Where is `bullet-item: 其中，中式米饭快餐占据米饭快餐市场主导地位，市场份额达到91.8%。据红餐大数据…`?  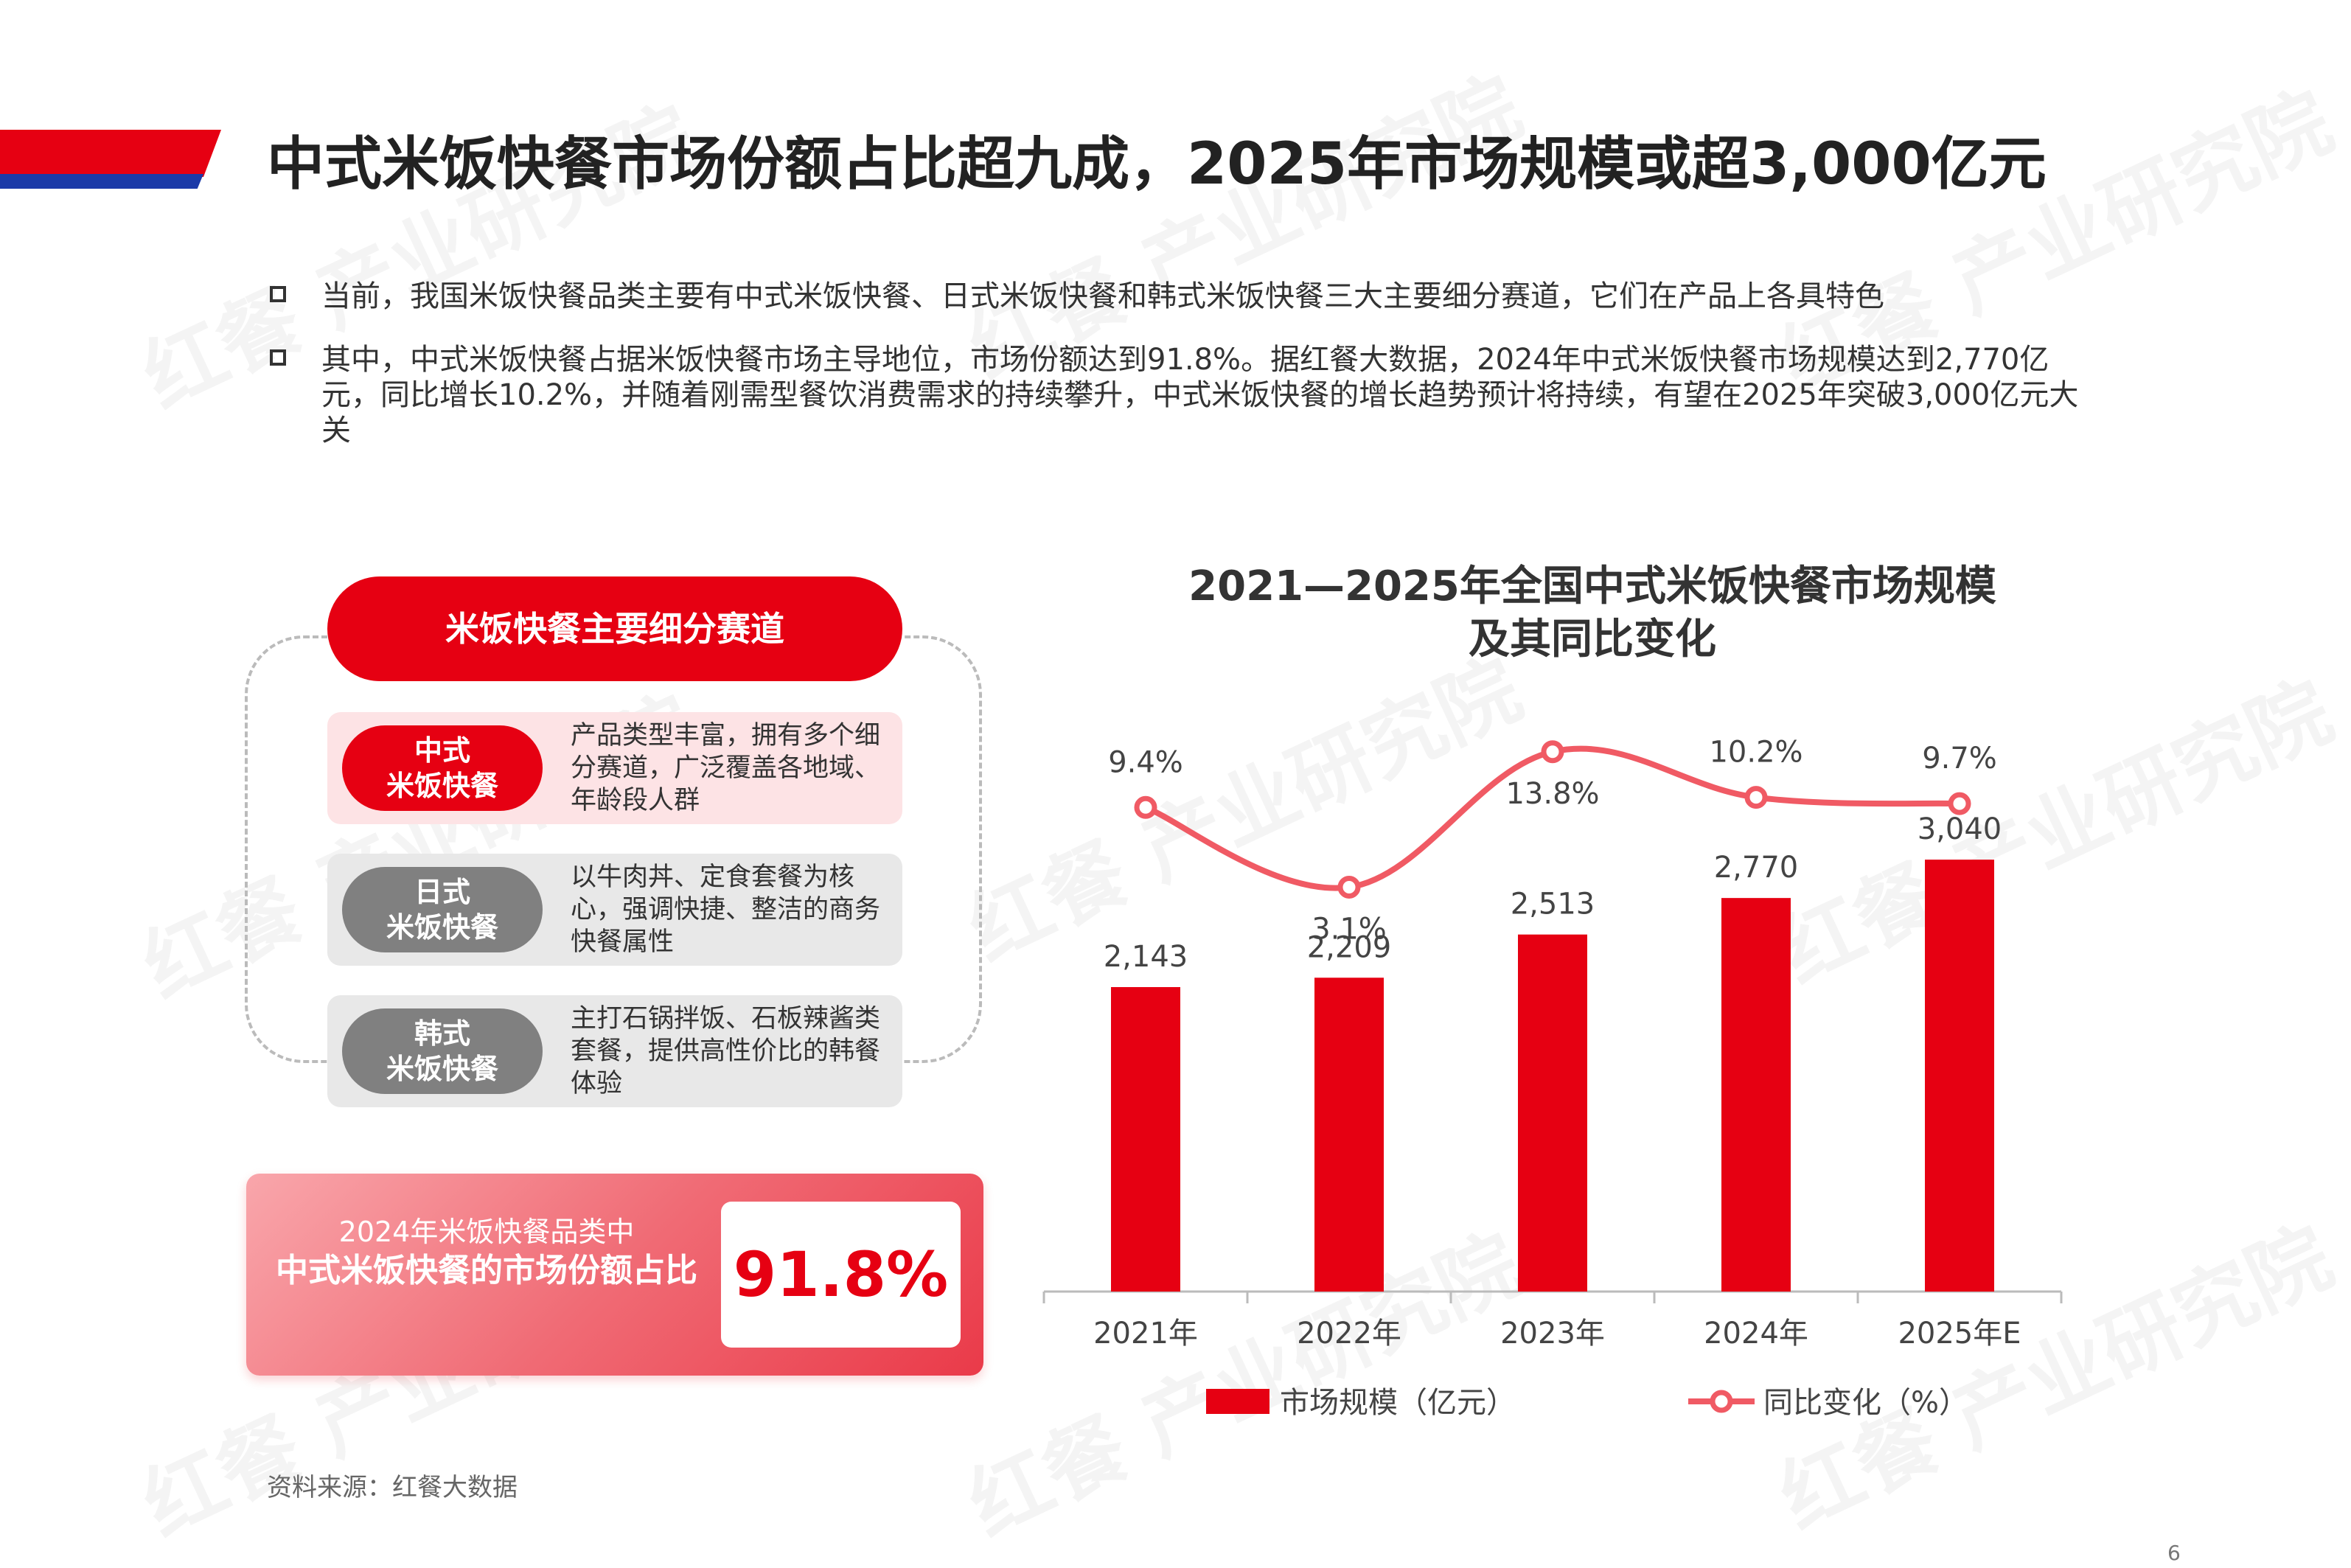 bullet-item: 其中，中式米饭快餐占据米饭快餐市场主导地位，市场份额达到91.8%。据红餐大数据… is located at coordinates (1213, 397).